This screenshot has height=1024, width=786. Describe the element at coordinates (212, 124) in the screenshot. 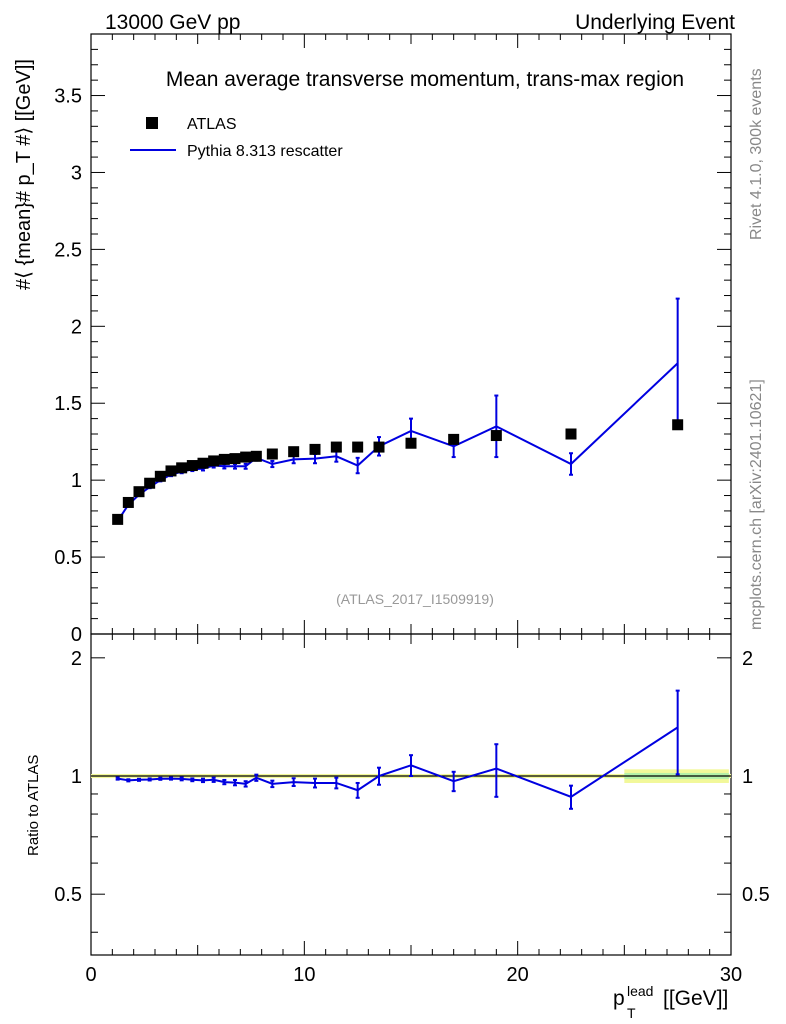

I see `legend-label-atlas: ATLAS` at that location.